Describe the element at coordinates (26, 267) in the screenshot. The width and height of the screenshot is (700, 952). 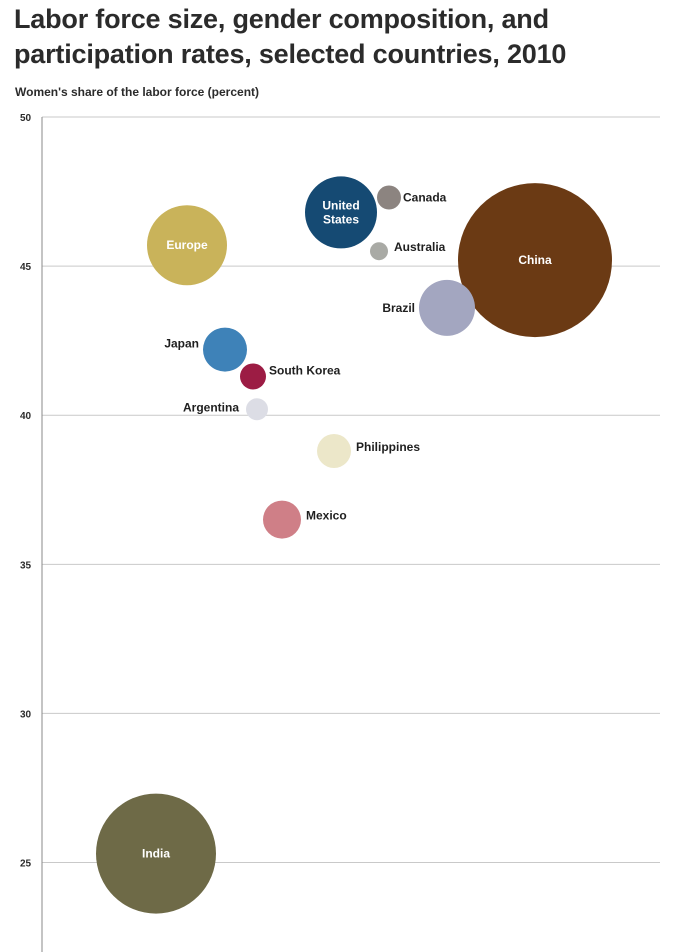
I see `y-tick-label: 45` at that location.